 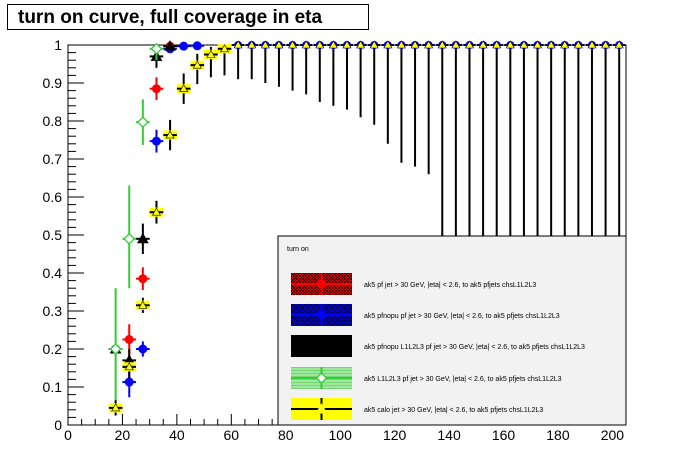 I want to click on y-tick-label: 1, so click(x=58, y=45).